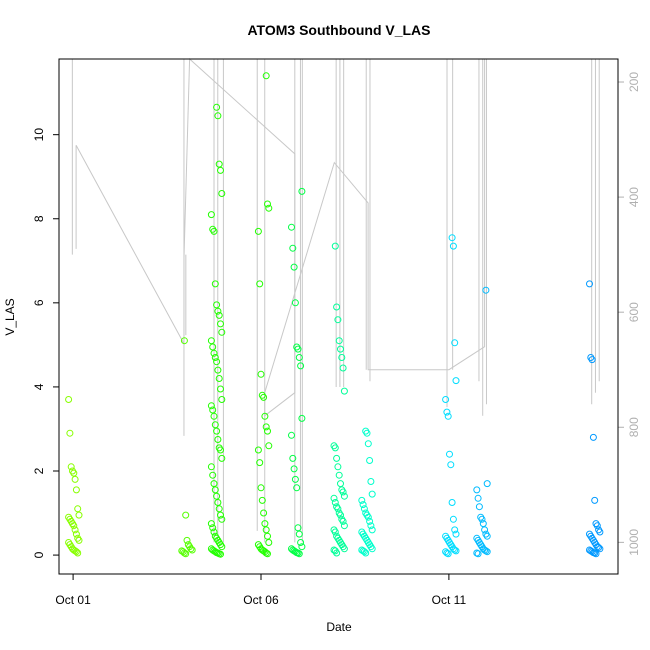 The height and width of the screenshot is (650, 650). What do you see at coordinates (260, 590) in the screenshot?
I see `x-axis: Oct 01 Oct 06 Oct 11` at bounding box center [260, 590].